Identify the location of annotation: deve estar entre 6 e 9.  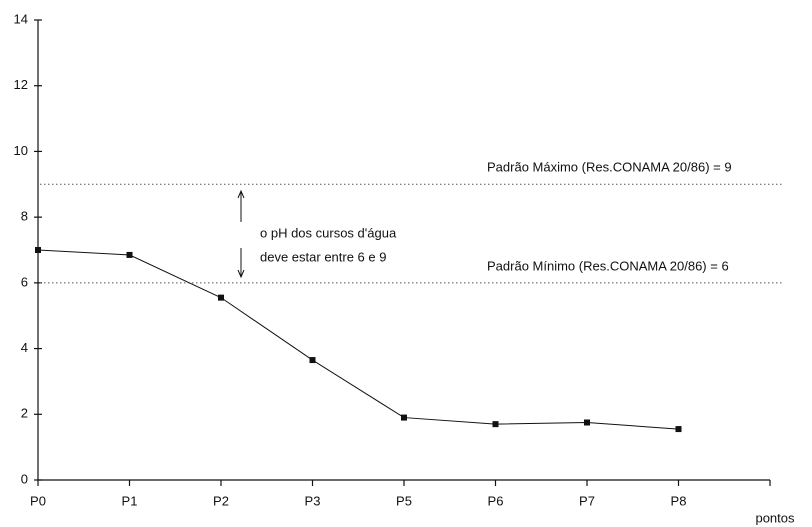
(323, 256).